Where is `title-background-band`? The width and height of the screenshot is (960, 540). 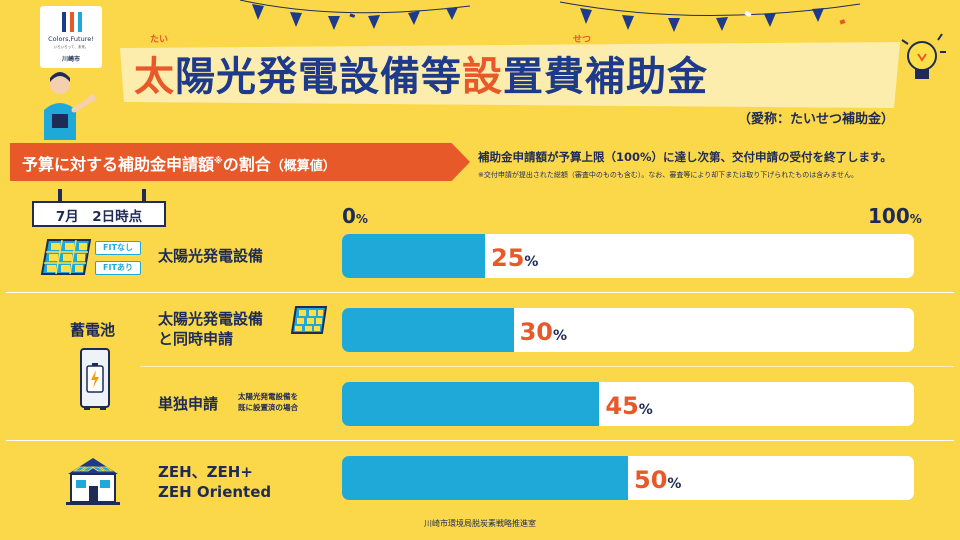 title-background-band is located at coordinates (510, 75).